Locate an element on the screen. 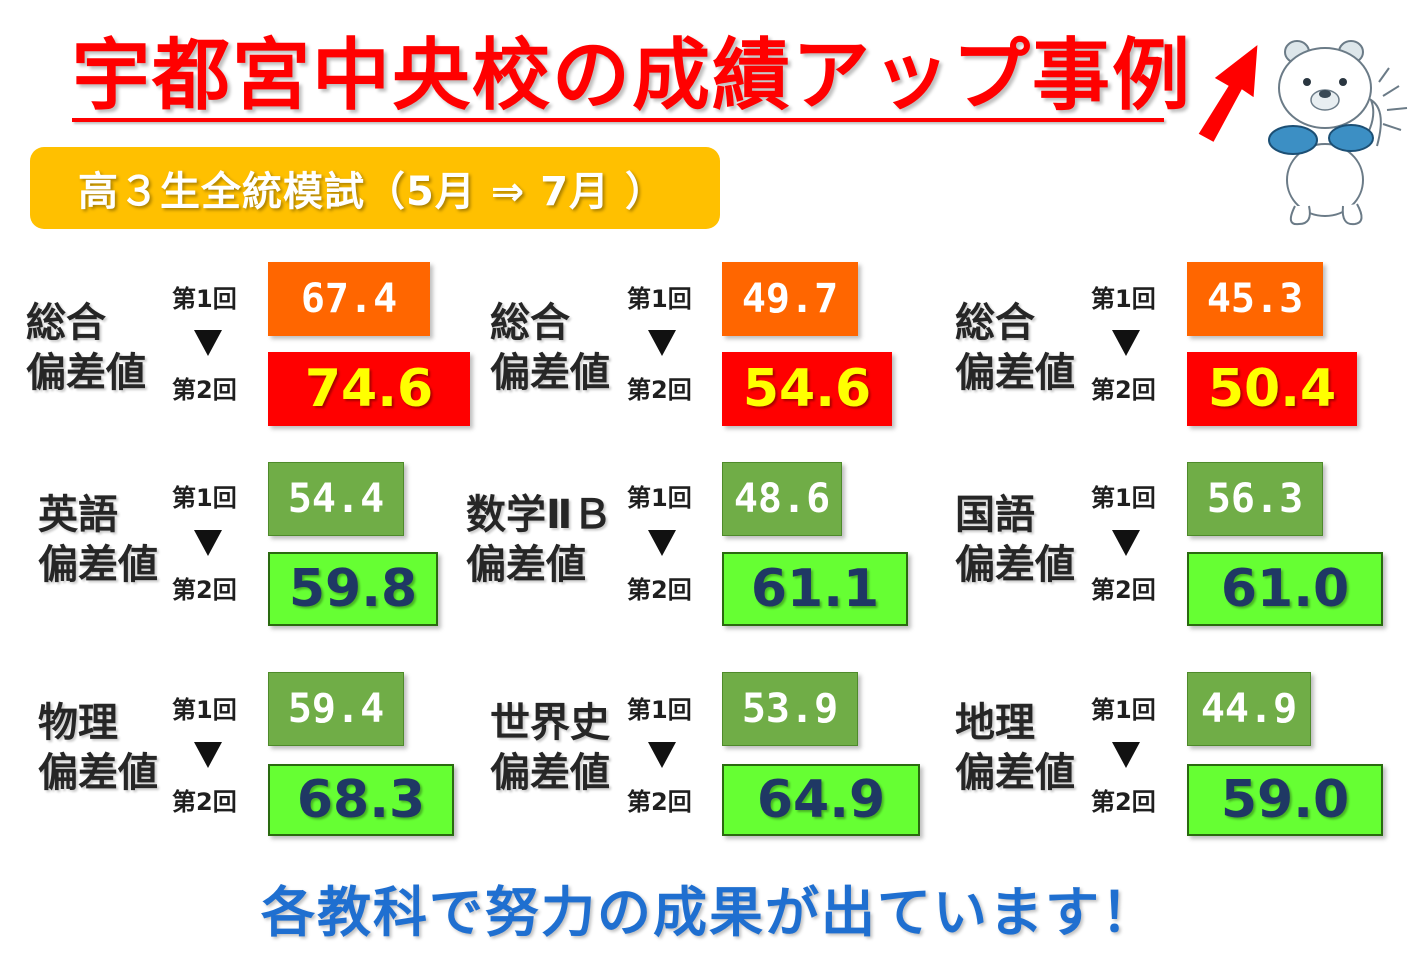  score-round-2: 59.0 is located at coordinates (1285, 800).